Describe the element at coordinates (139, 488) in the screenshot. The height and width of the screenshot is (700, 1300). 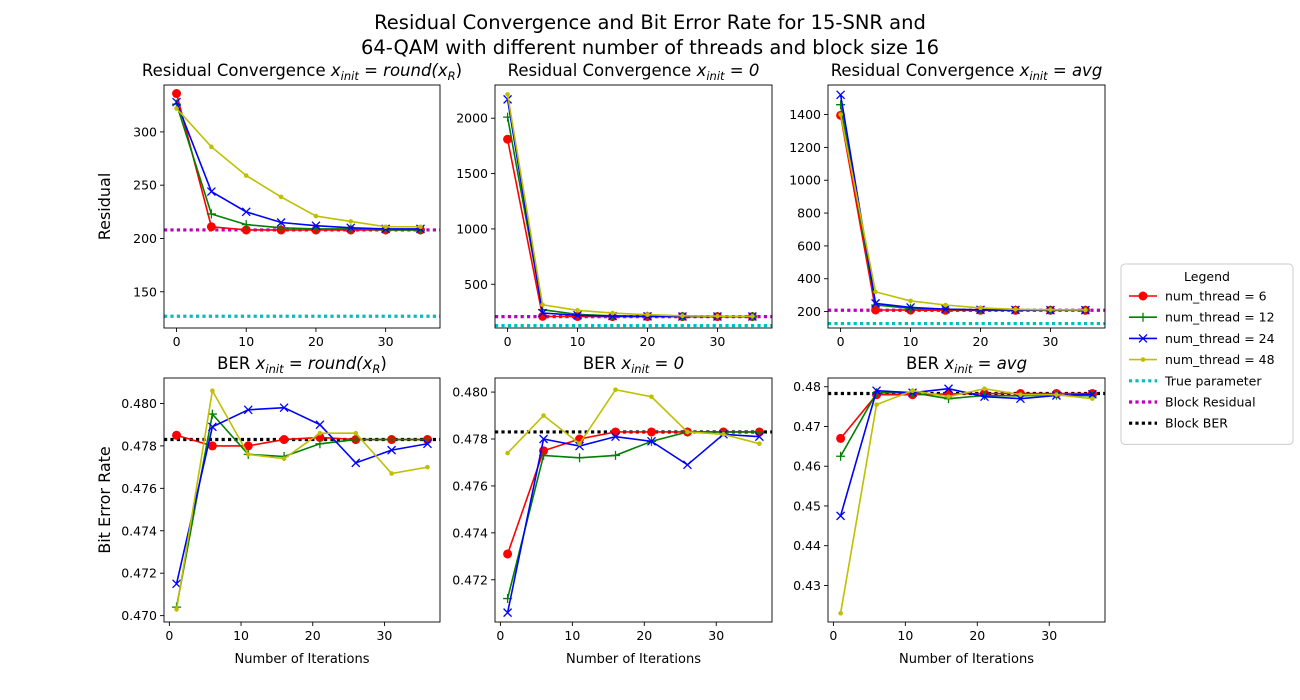
I see `y-tick-label: 0.476` at that location.